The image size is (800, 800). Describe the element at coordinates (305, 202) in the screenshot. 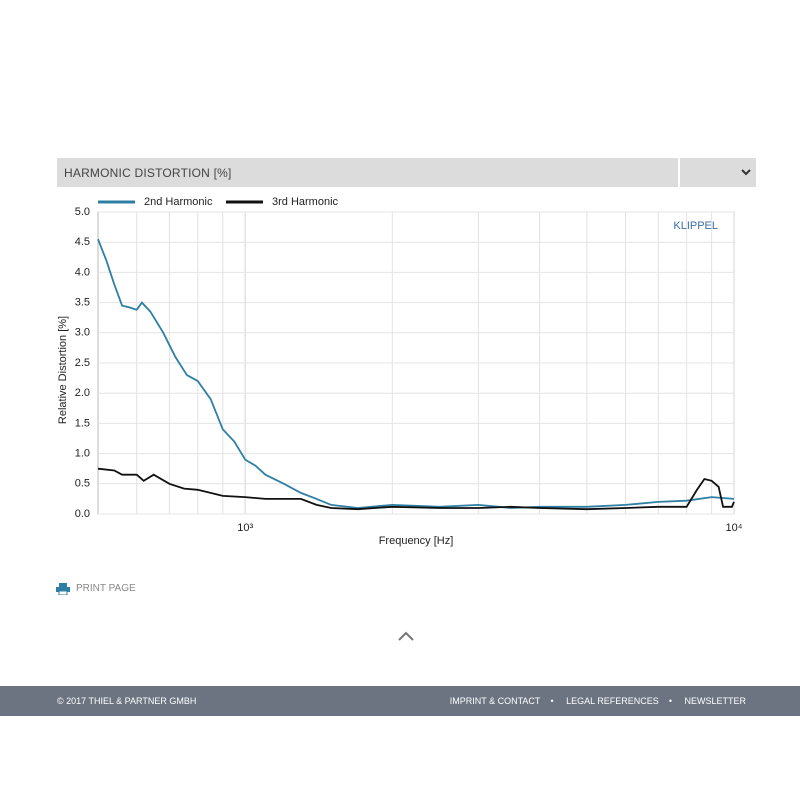

I see `legend-label: 3rd Harmonic` at that location.